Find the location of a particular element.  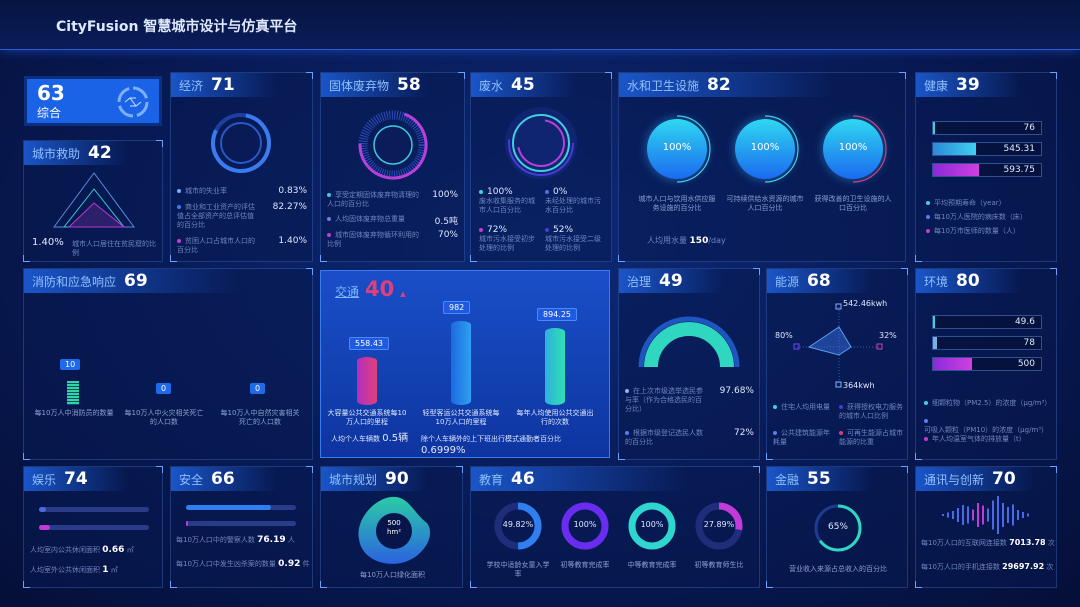

governance-item-value: 72% is located at coordinates (743, 433).